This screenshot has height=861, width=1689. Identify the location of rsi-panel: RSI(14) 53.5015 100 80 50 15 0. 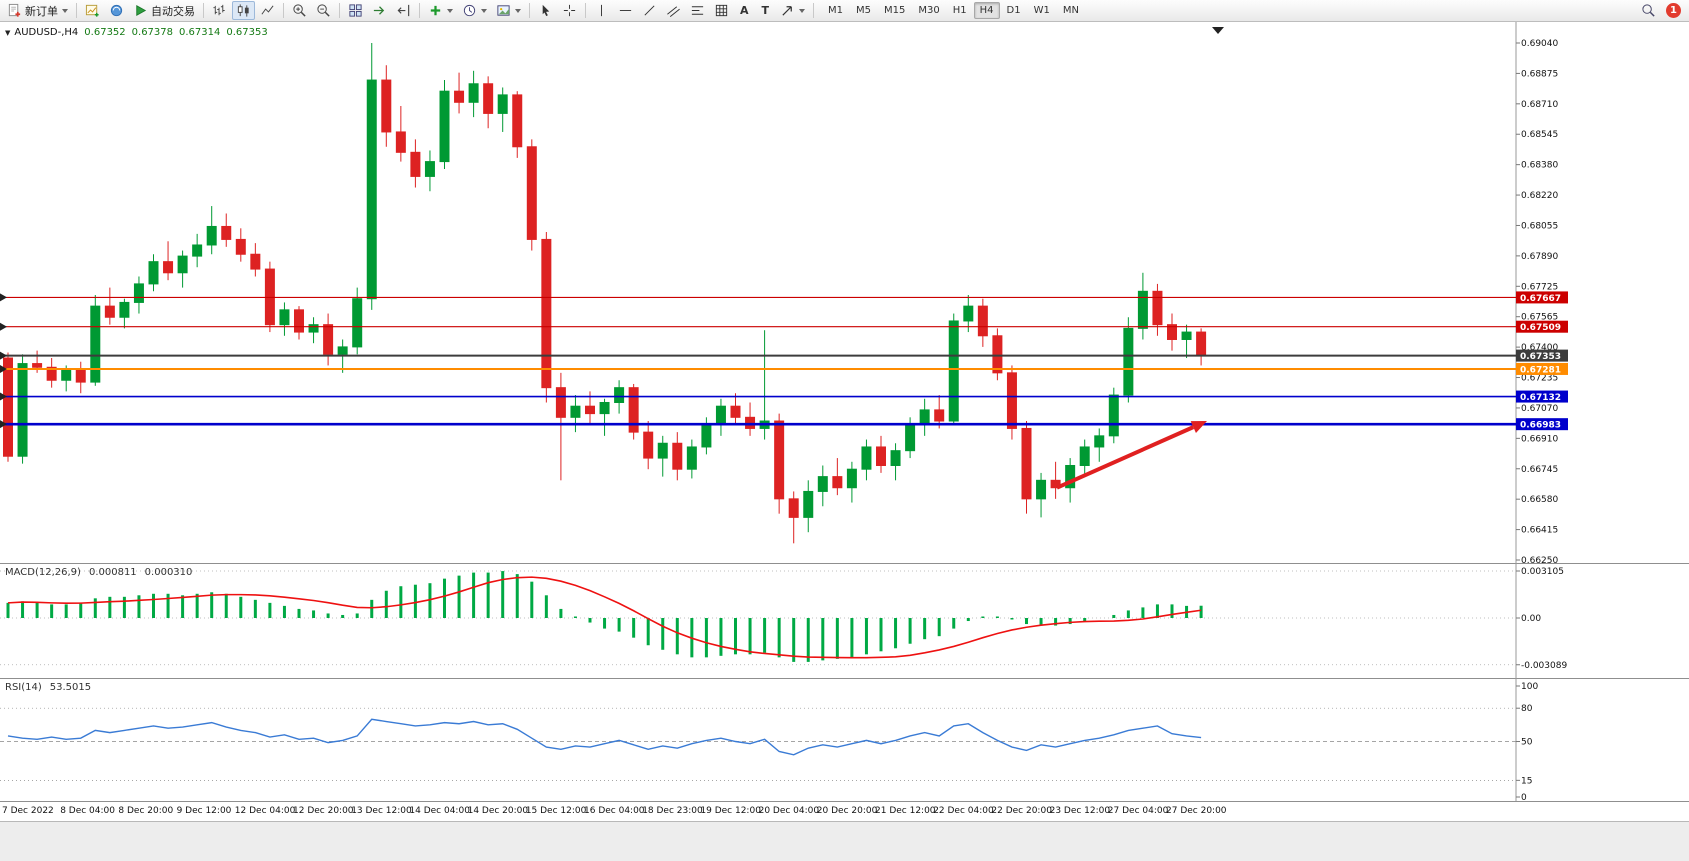
(844, 739).